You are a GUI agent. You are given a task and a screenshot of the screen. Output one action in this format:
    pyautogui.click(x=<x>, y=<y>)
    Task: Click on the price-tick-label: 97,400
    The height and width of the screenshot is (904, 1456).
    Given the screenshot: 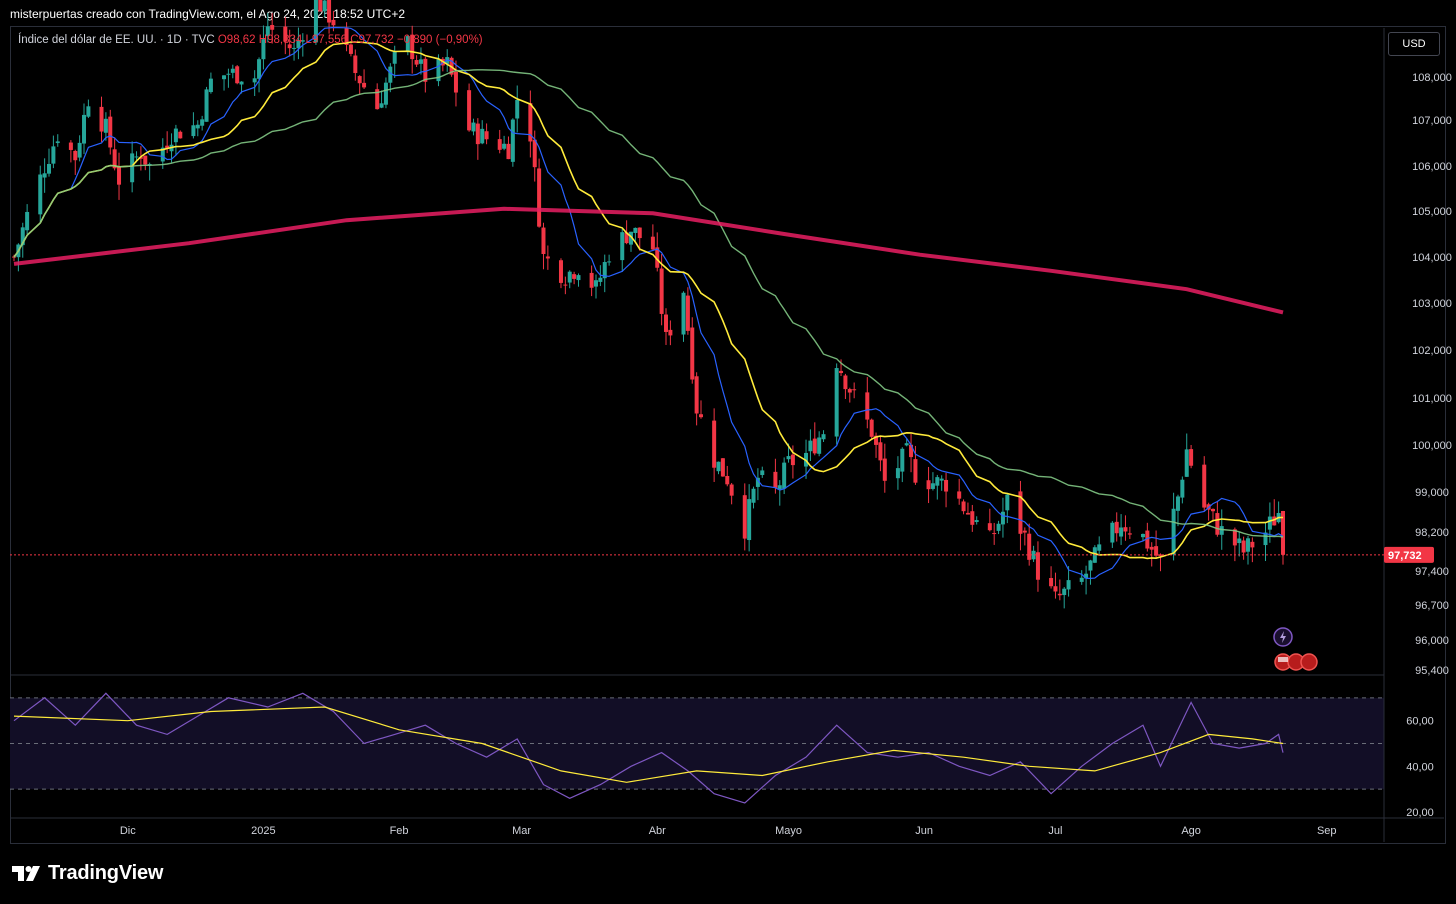 What is the action you would take?
    pyautogui.click(x=1432, y=572)
    